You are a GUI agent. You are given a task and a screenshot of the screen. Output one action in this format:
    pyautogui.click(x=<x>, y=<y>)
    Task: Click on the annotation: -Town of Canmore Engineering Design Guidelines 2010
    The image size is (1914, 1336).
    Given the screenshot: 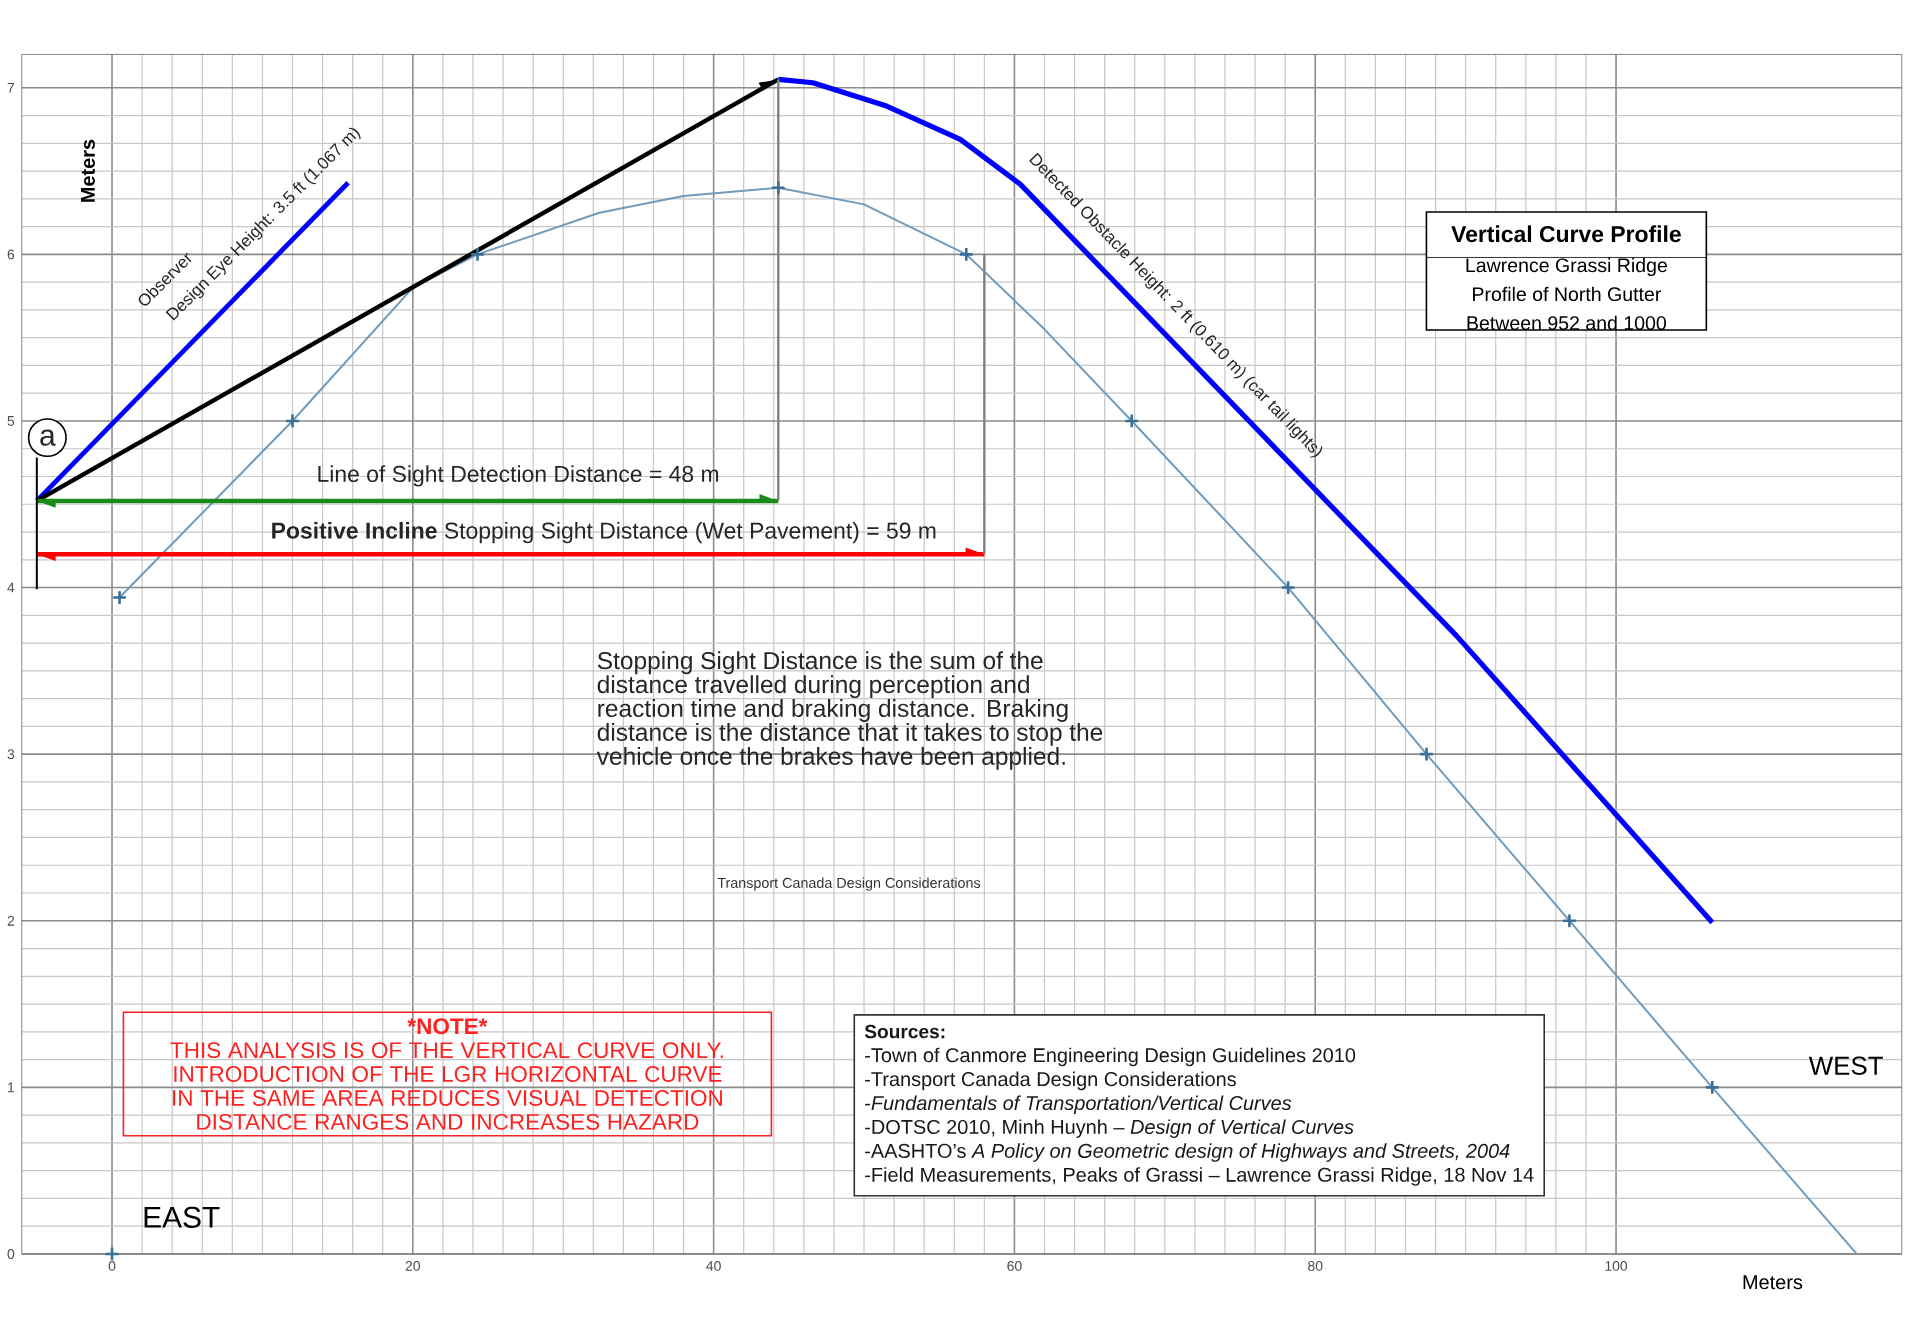 What is the action you would take?
    pyautogui.click(x=1110, y=1057)
    